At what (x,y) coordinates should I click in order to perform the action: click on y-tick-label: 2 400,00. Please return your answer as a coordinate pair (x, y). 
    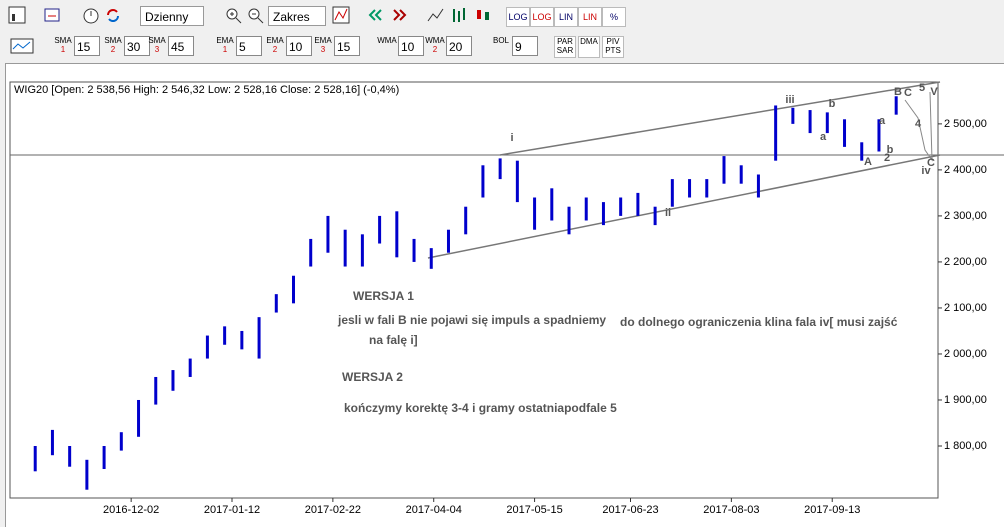
    Looking at the image, I should click on (965, 170).